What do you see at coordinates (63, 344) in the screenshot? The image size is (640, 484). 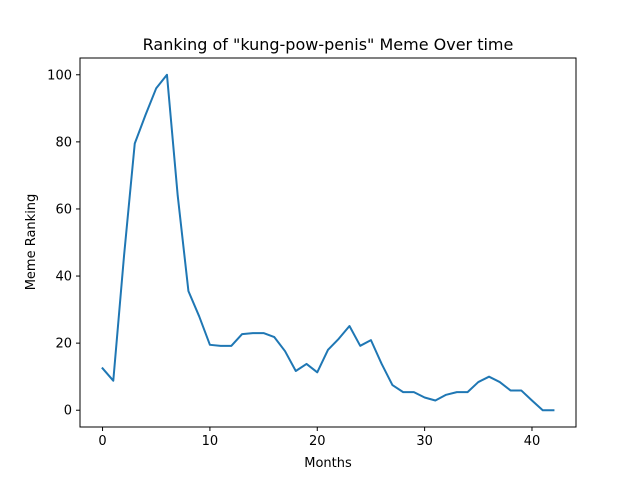 I see `y-tick-label-20: 20` at bounding box center [63, 344].